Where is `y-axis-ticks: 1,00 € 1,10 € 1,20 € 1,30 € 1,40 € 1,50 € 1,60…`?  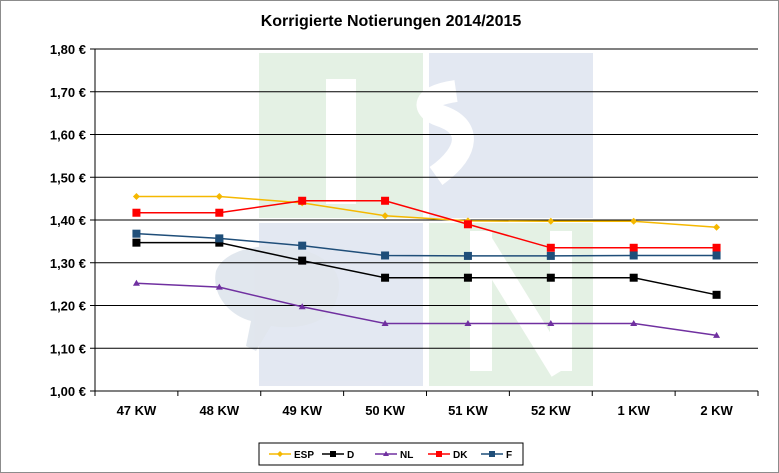 y-axis-ticks: 1,00 € 1,10 € 1,20 € 1,30 € 1,40 € 1,50 € 1,60… is located at coordinates (68, 220).